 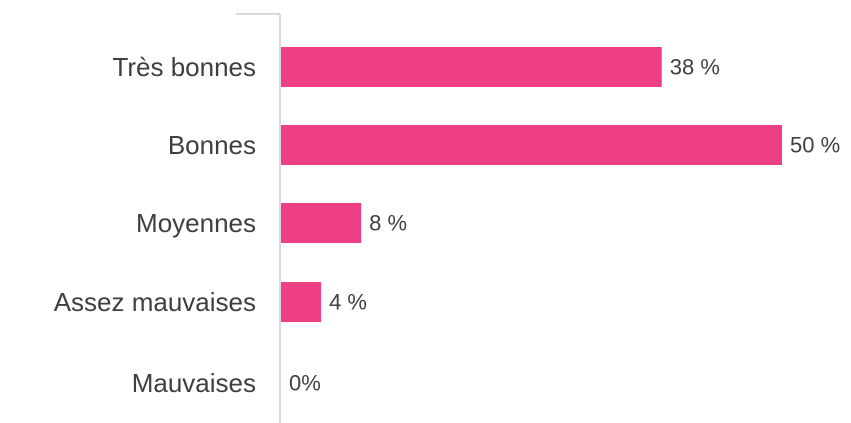 What do you see at coordinates (388, 223) in the screenshot?
I see `value-label-moyennes: 8 %` at bounding box center [388, 223].